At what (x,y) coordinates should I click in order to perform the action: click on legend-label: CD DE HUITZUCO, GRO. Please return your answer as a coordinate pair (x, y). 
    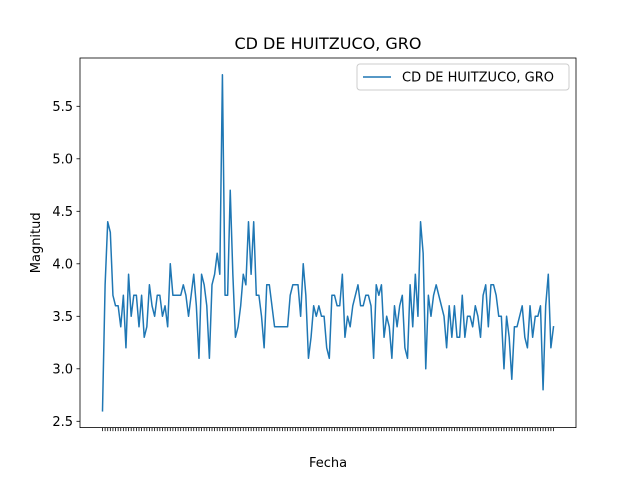
    Looking at the image, I should click on (478, 78).